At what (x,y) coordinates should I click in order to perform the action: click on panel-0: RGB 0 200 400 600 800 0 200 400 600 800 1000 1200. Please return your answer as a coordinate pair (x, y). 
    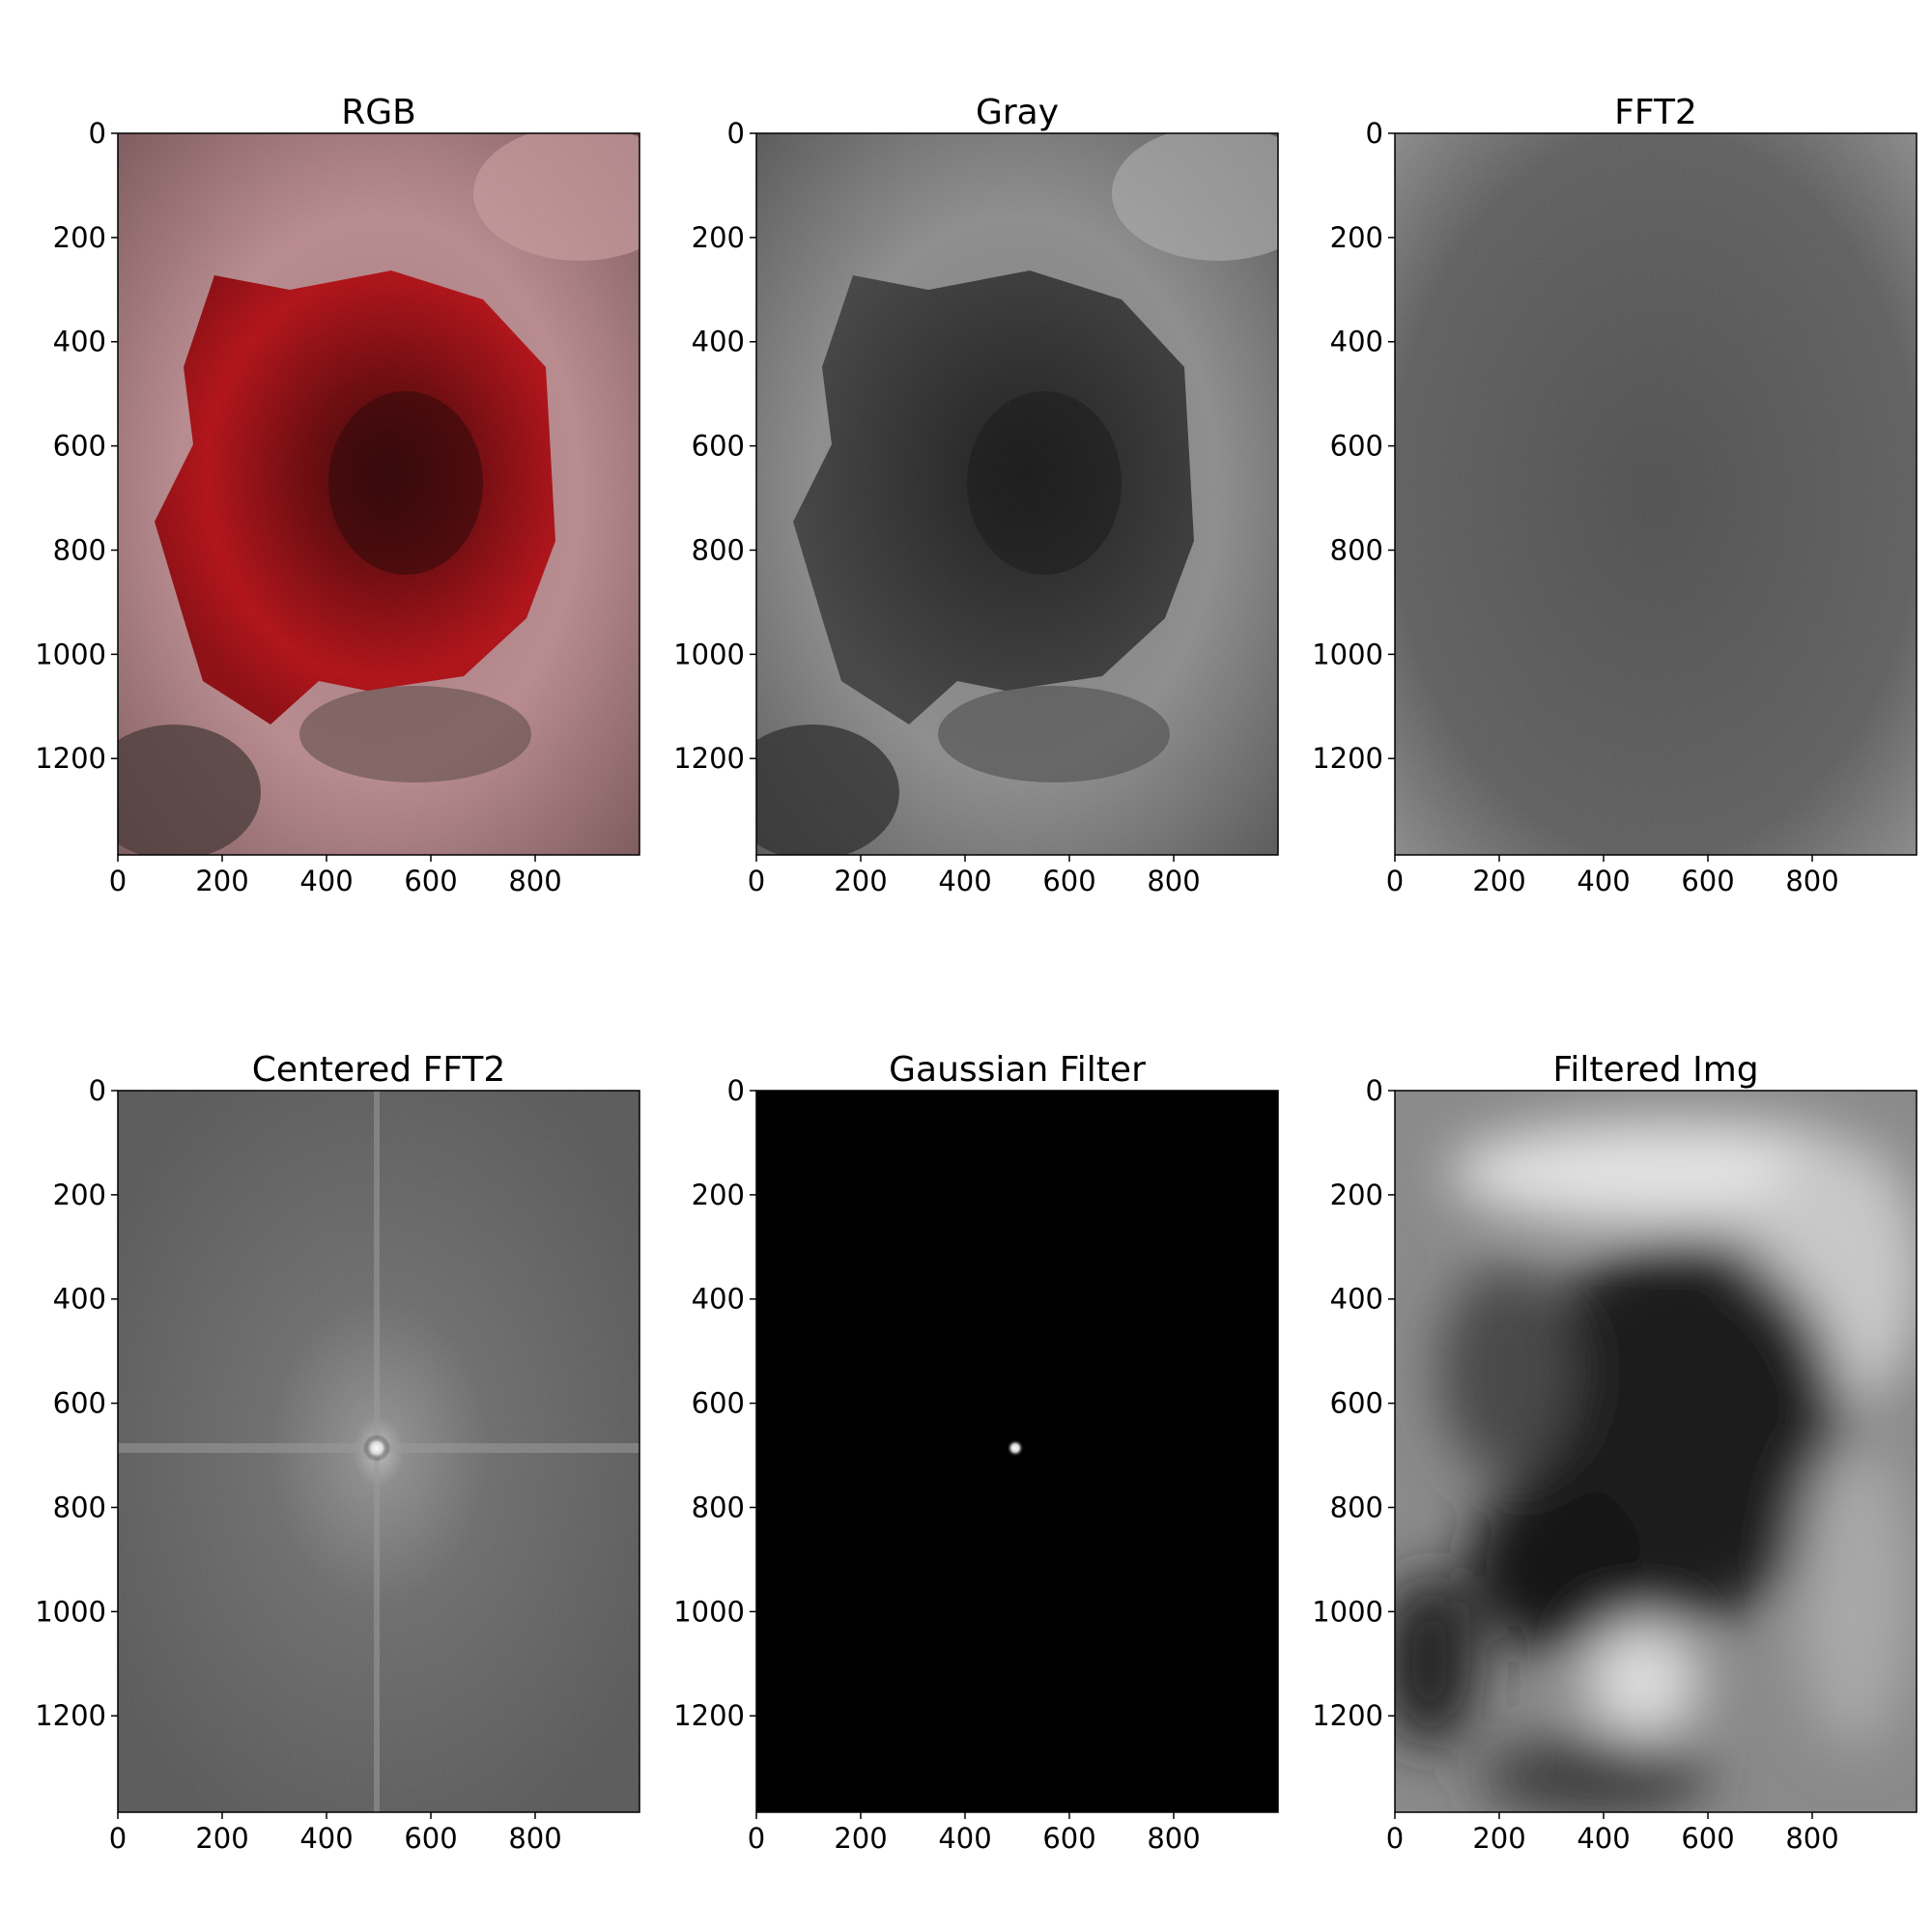
    Looking at the image, I should click on (337, 495).